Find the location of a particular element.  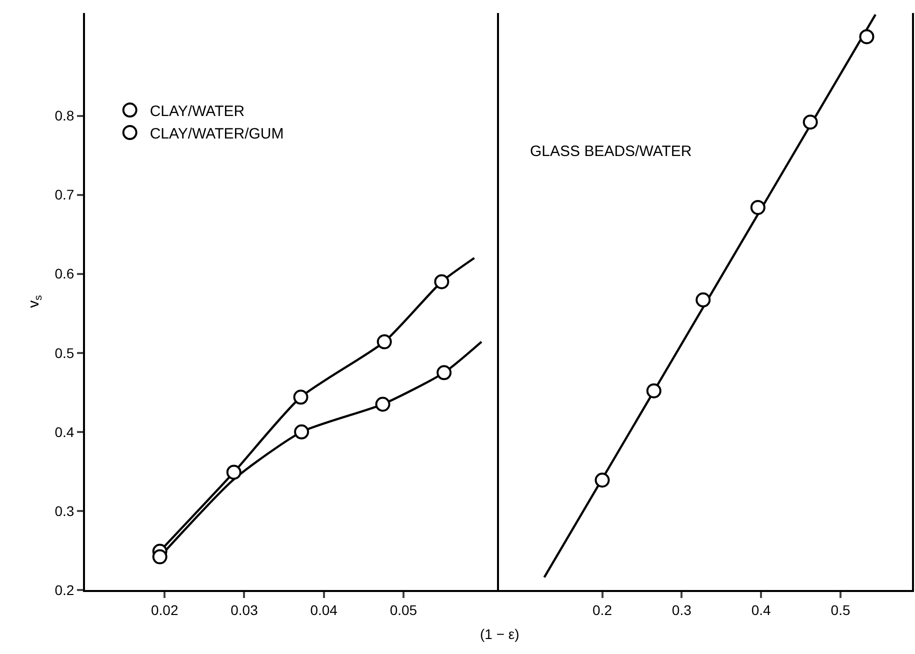

y-tick-label: 0.7 is located at coordinates (64, 194).